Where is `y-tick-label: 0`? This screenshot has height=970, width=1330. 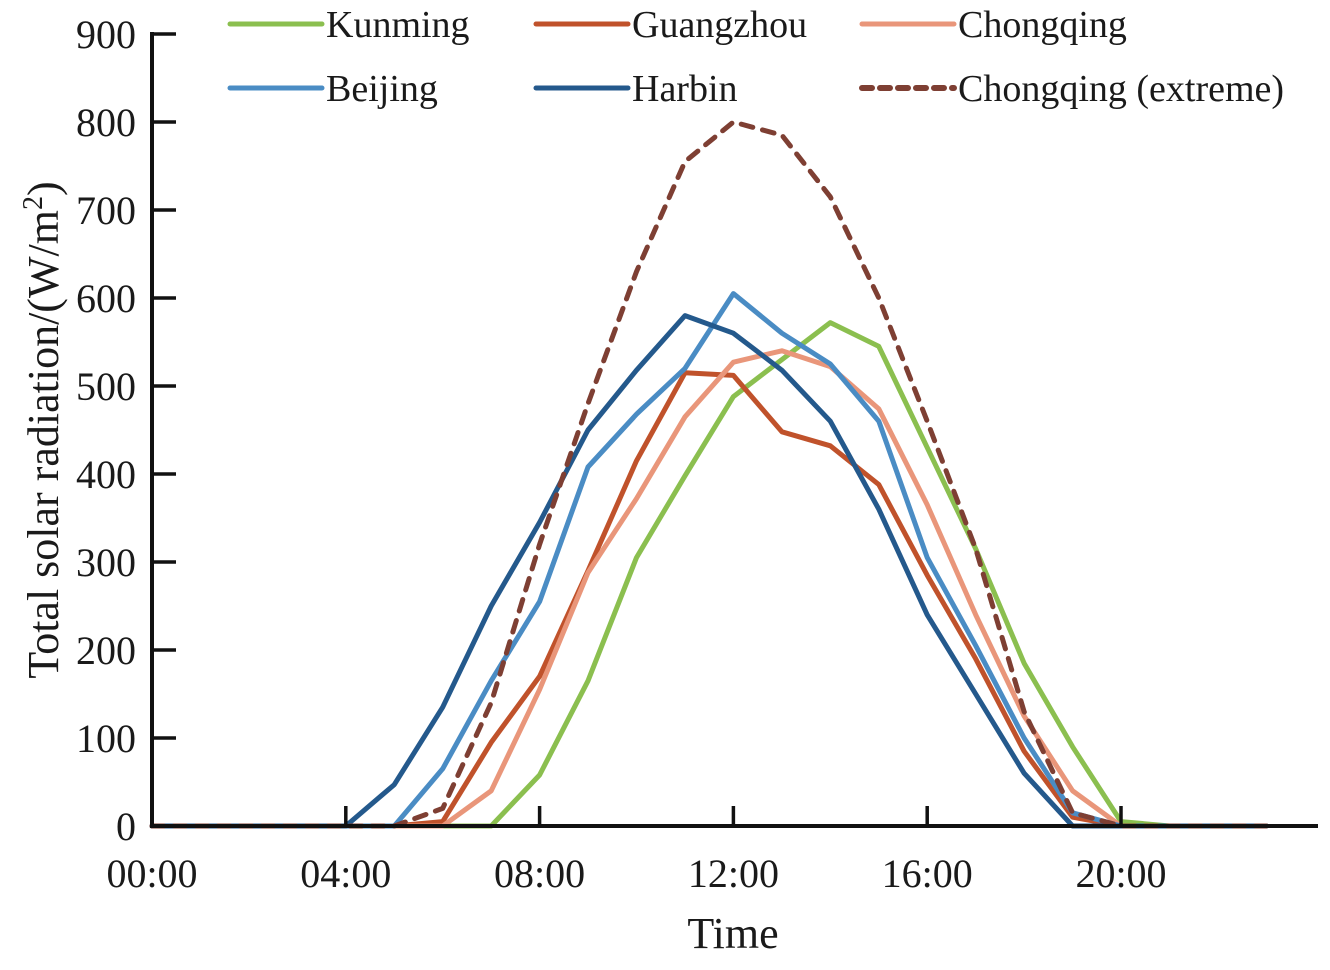
y-tick-label: 0 is located at coordinates (126, 826).